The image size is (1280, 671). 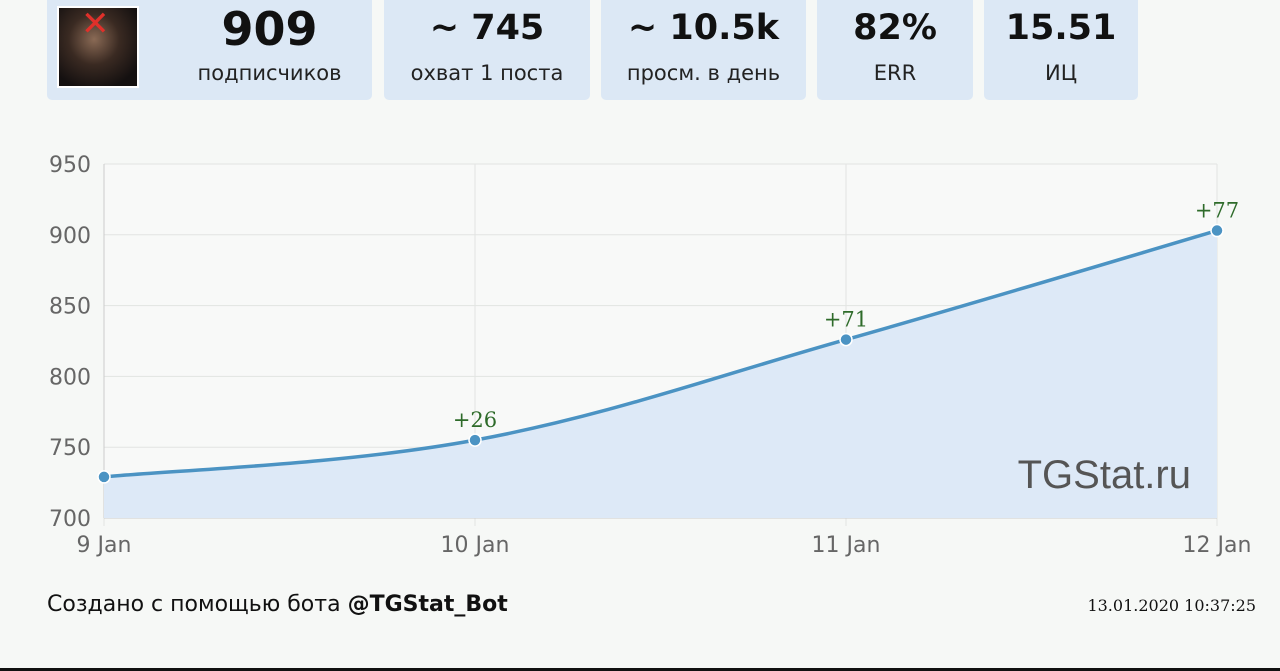 I want to click on y-tick-label: 800, so click(x=70, y=377).